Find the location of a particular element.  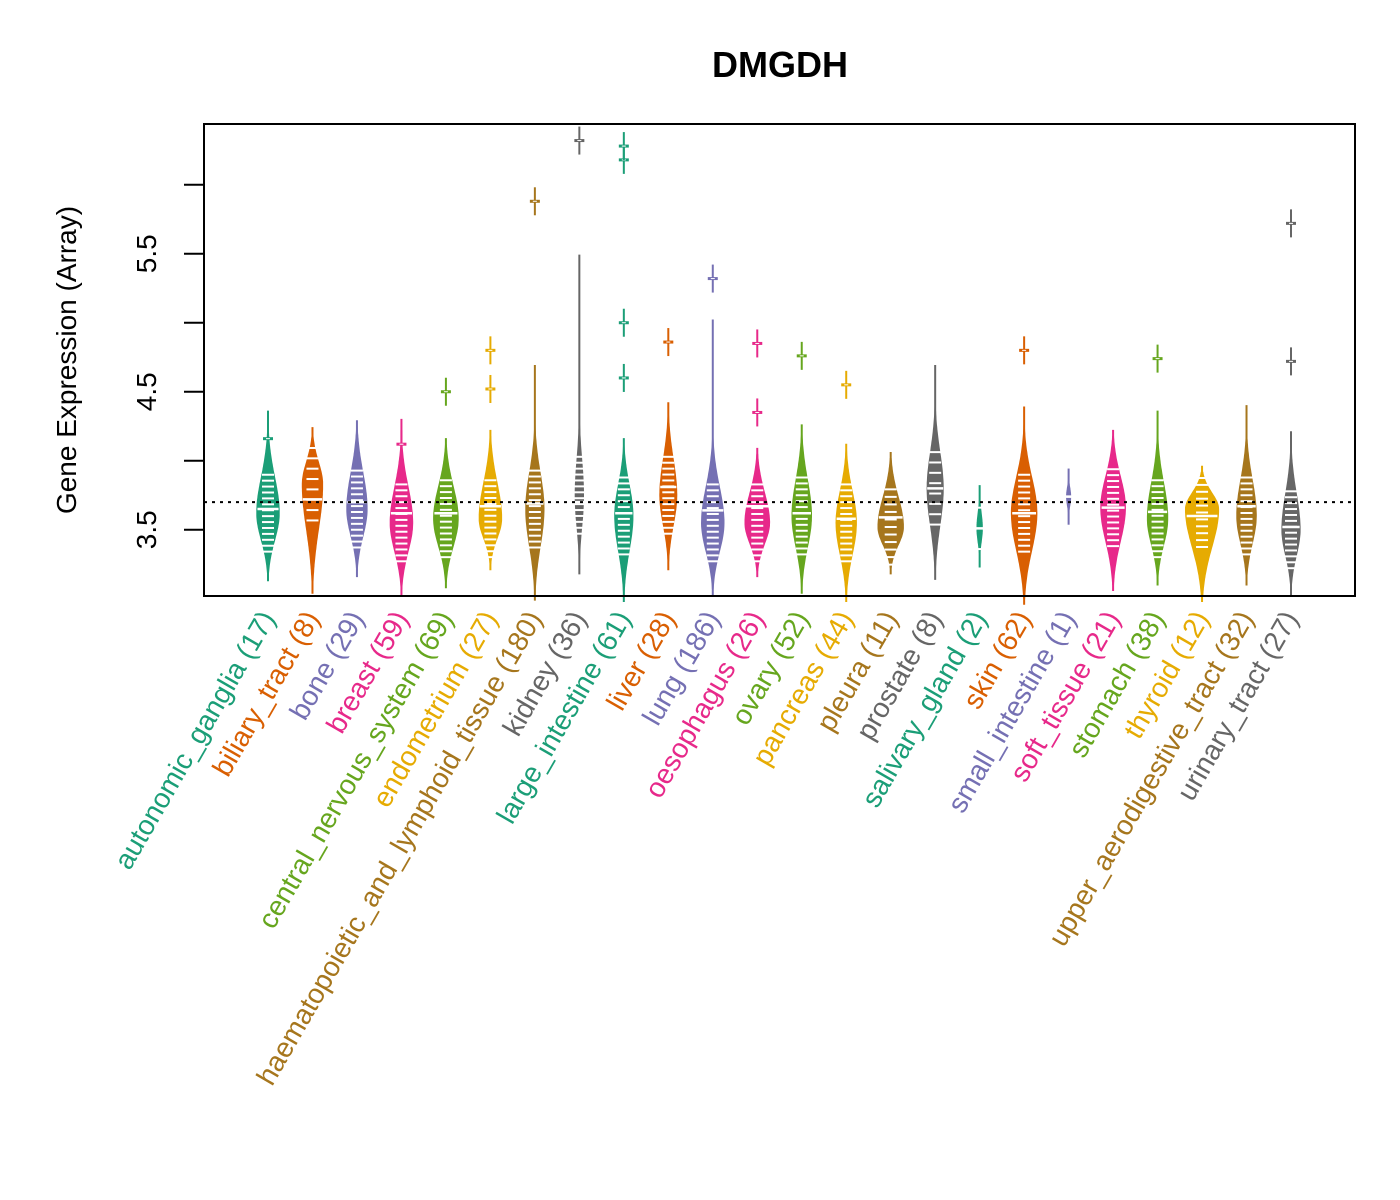

bean-lung is located at coordinates (713, 430).